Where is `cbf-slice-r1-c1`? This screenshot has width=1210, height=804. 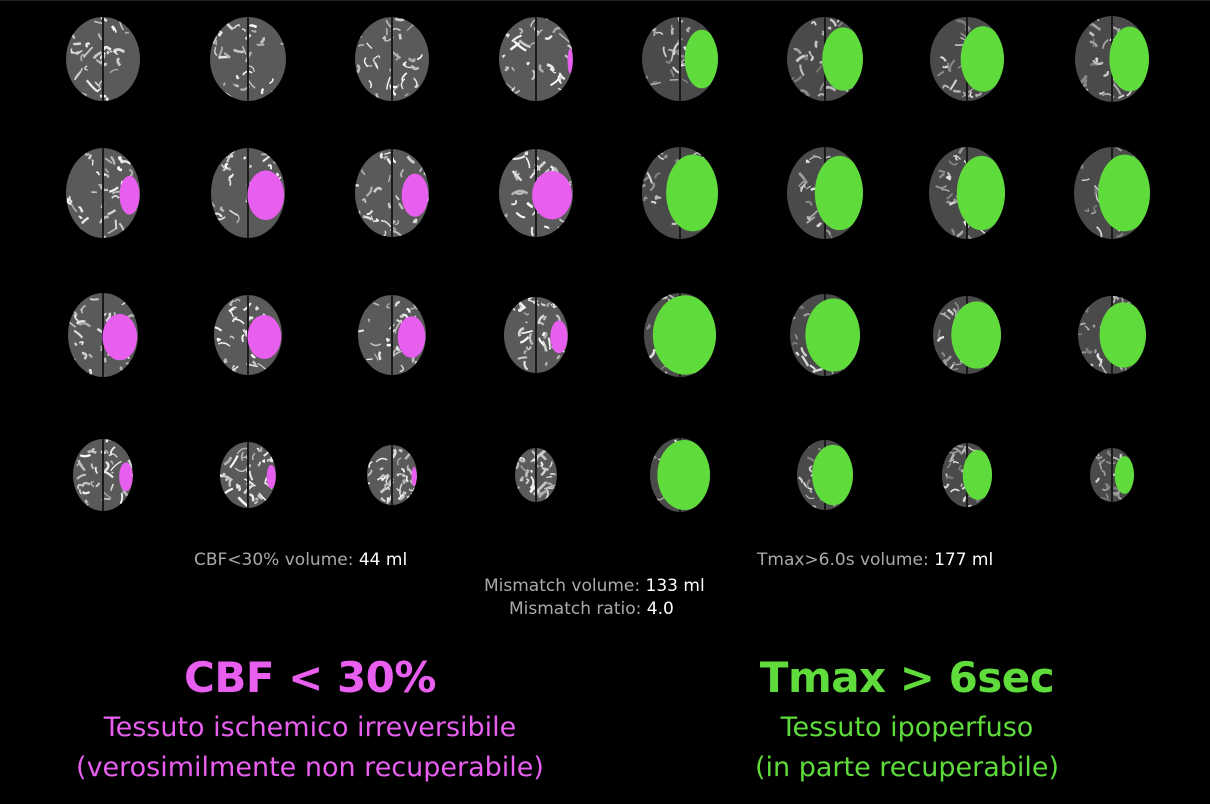
cbf-slice-r1-c1 is located at coordinates (103, 59).